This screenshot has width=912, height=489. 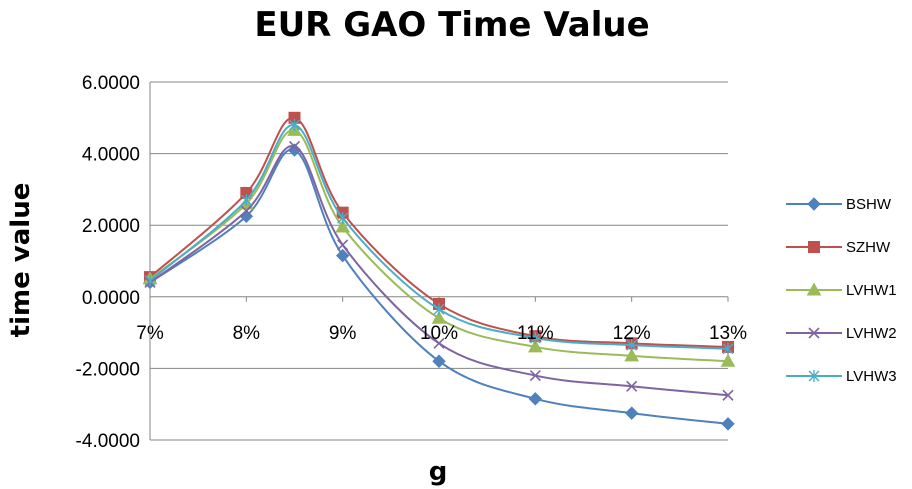 I want to click on x-tick-label: 12%, so click(x=632, y=333).